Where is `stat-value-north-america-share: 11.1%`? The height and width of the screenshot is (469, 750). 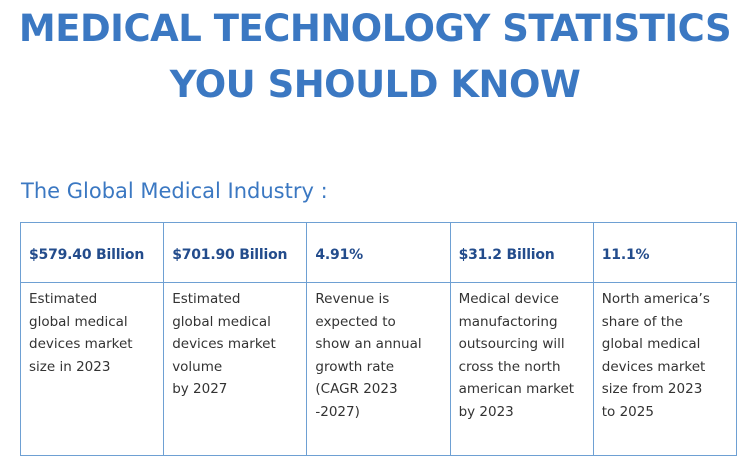 stat-value-north-america-share: 11.1% is located at coordinates (664, 252).